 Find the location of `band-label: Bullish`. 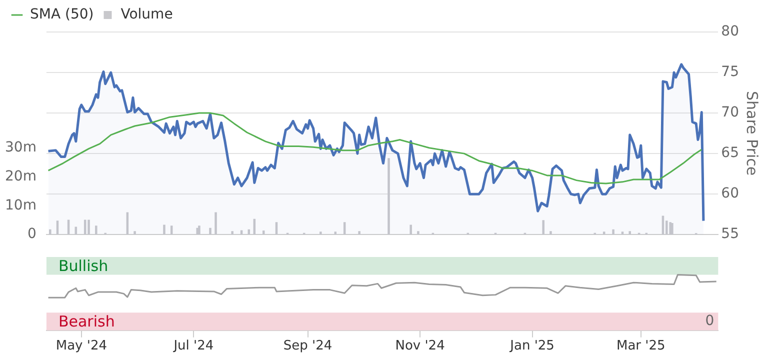

band-label: Bullish is located at coordinates (83, 265).